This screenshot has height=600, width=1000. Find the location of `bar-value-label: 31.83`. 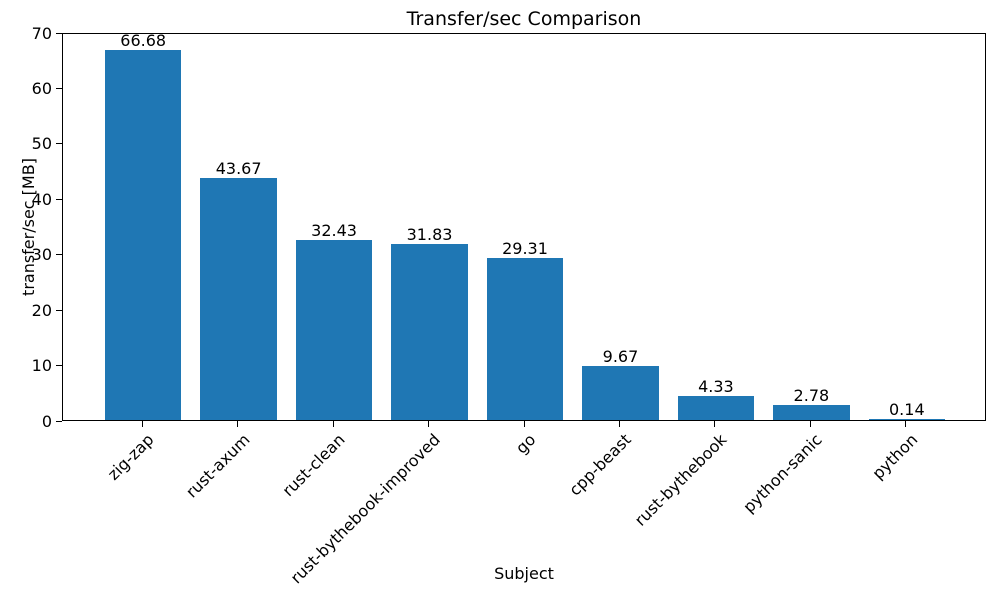

bar-value-label: 31.83 is located at coordinates (429, 234).